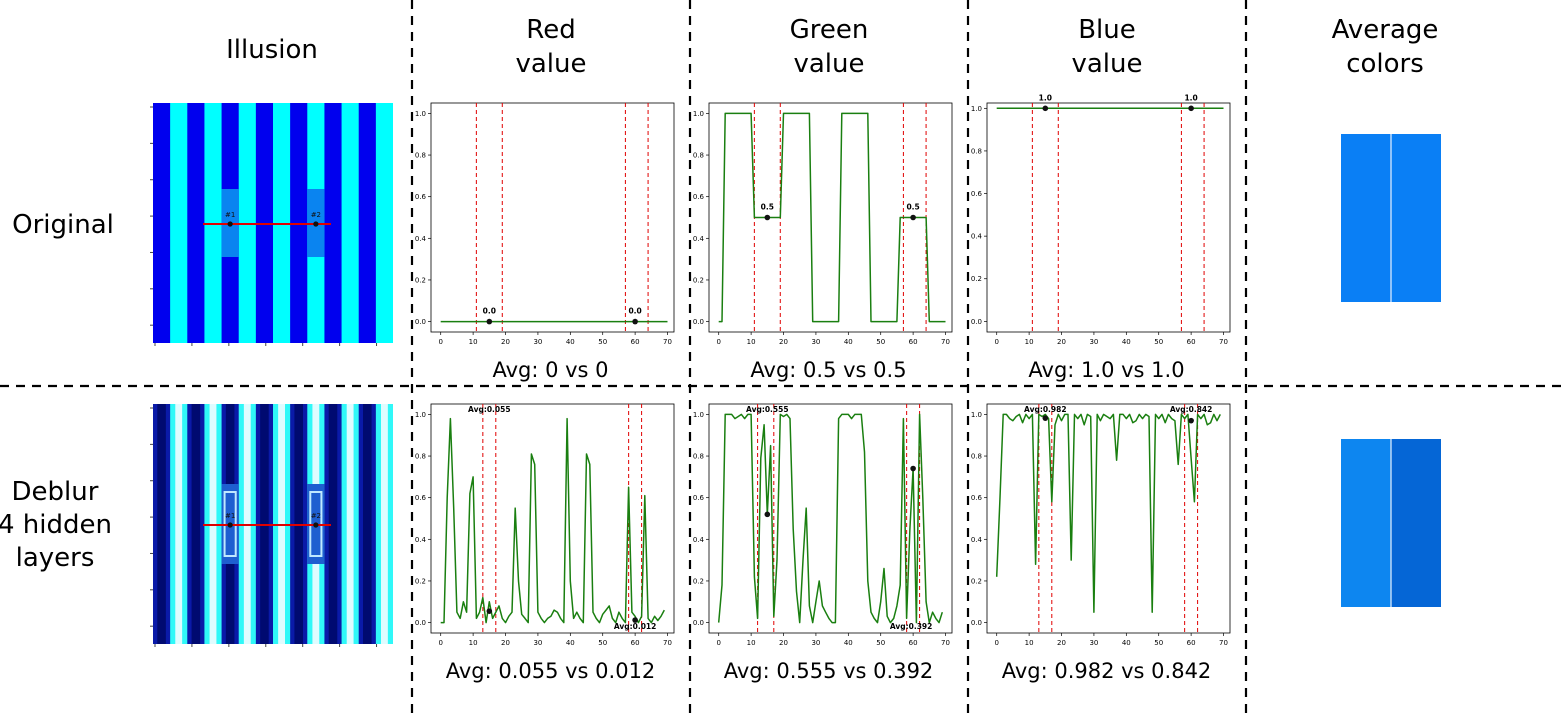 This screenshot has width=1563, height=718. I want to click on avg-point-label: Avg:0.012, so click(635, 626).